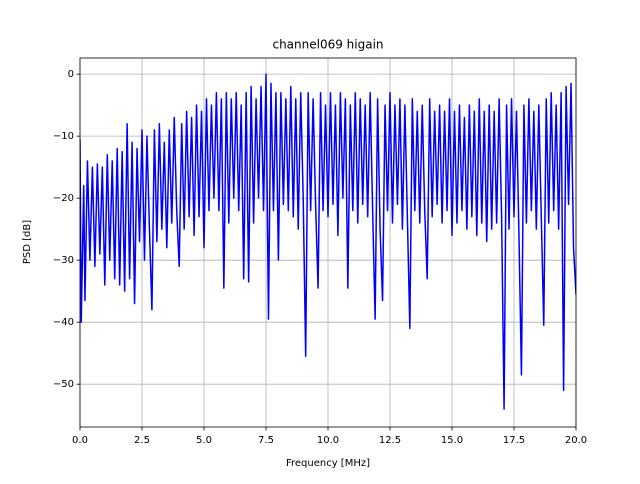  I want to click on y-axis-label: PSD [dB], so click(27, 242).